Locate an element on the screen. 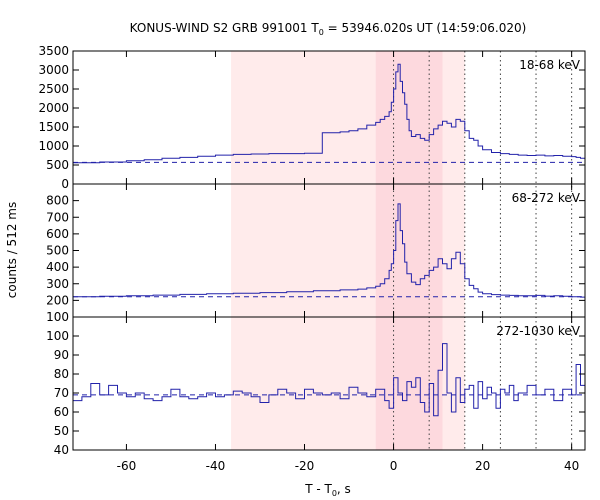 The width and height of the screenshot is (600, 500). y-tick-label: 40 is located at coordinates (61, 450).